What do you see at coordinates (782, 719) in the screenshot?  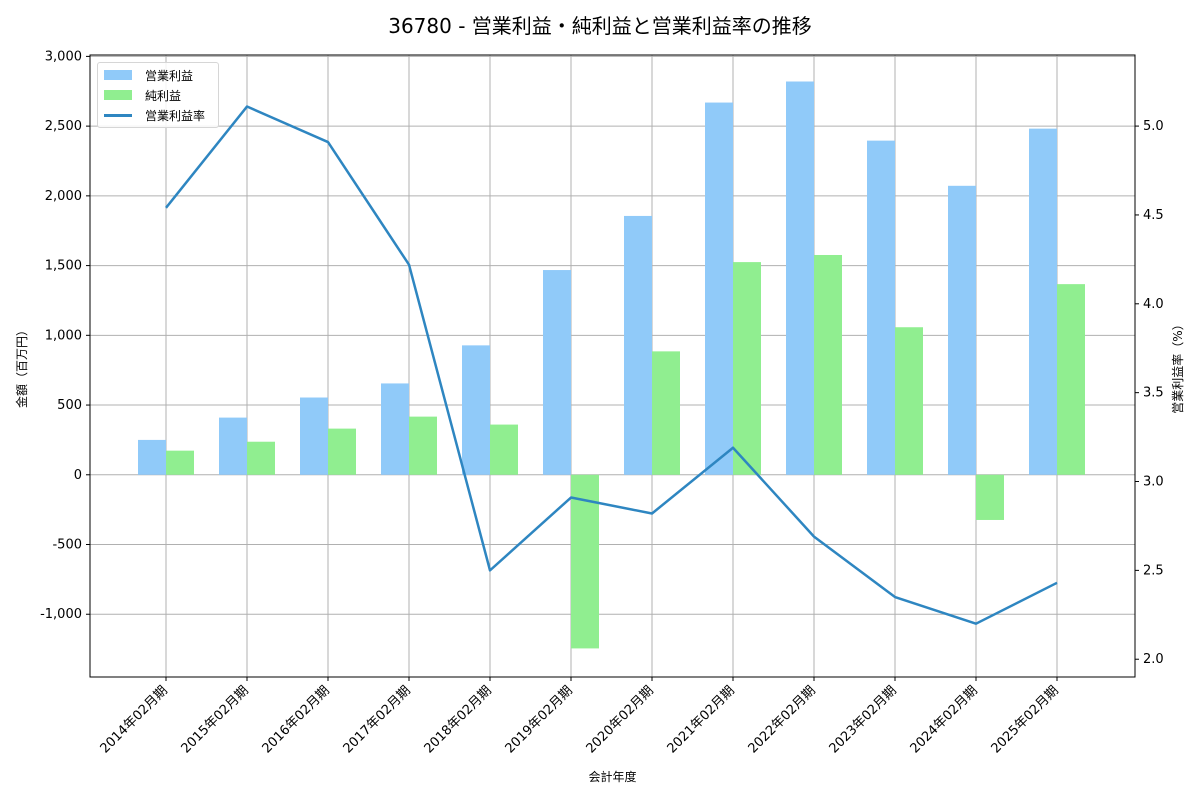 I see `x-tick-label: 2022年02月期` at bounding box center [782, 719].